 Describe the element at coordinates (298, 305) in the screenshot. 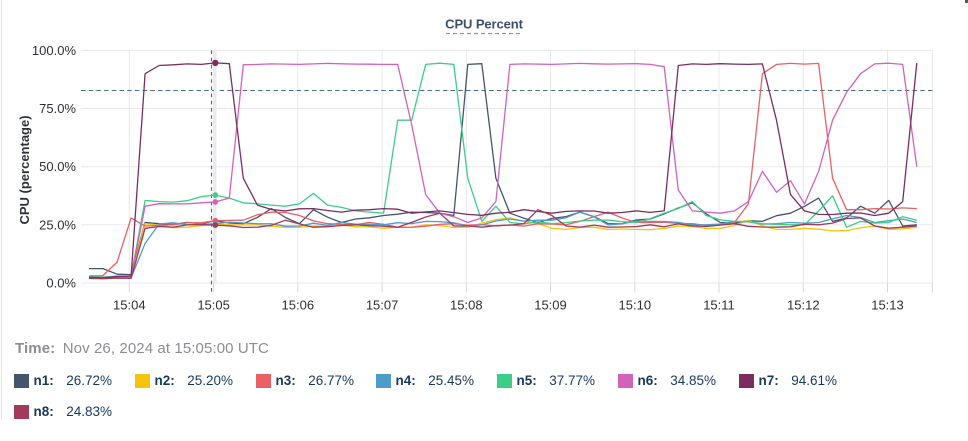

I see `svg-text: 15:06` at that location.